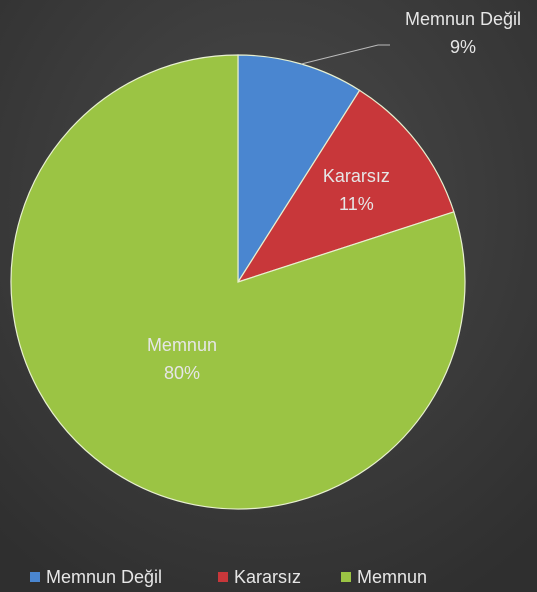 The height and width of the screenshot is (592, 537). I want to click on data-label-value: 11%, so click(356, 204).